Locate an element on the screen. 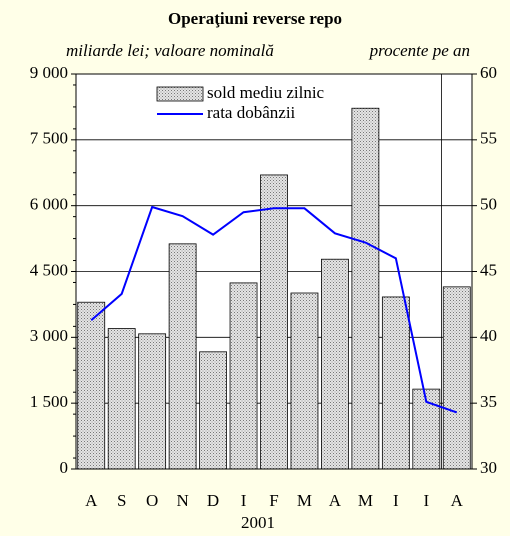 The width and height of the screenshot is (510, 536). x-tick-label: F is located at coordinates (273, 500).